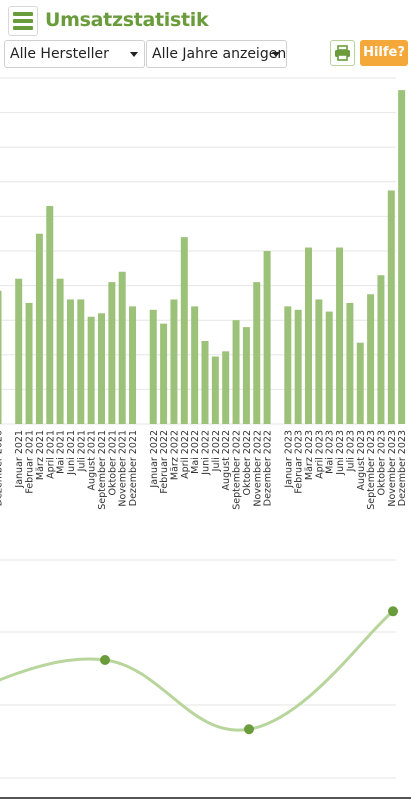  I want to click on x-tick-label: Dezember 2020, so click(2, 468).